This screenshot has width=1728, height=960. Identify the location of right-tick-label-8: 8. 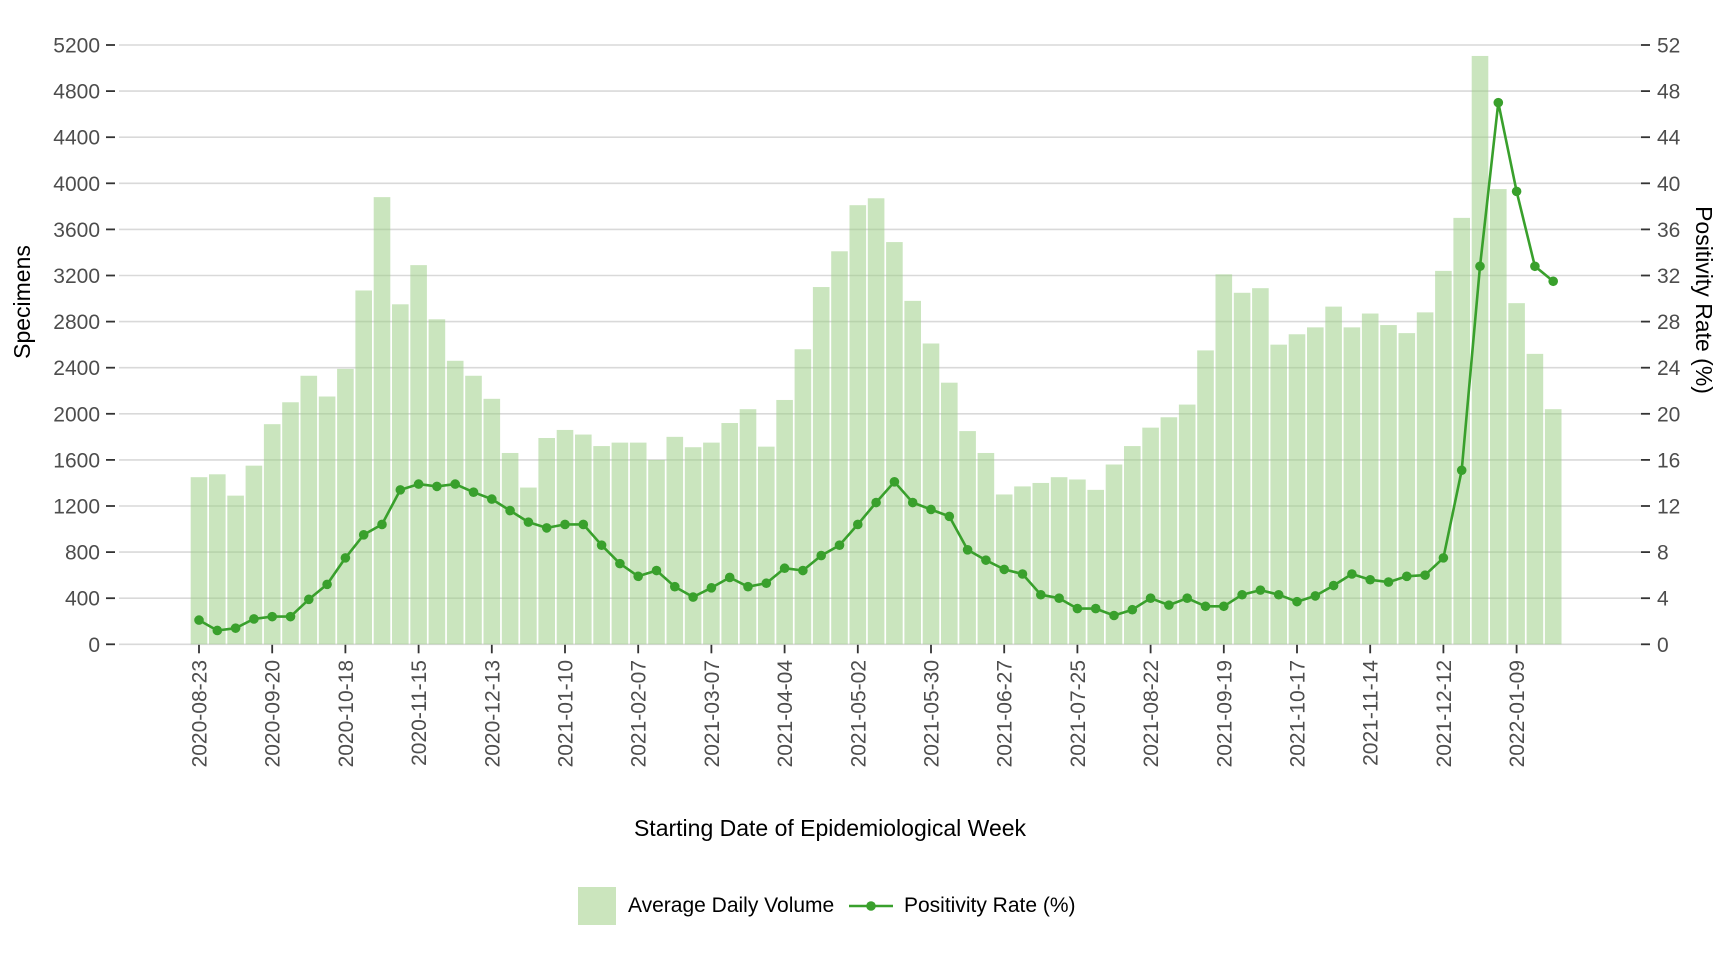
(1663, 553).